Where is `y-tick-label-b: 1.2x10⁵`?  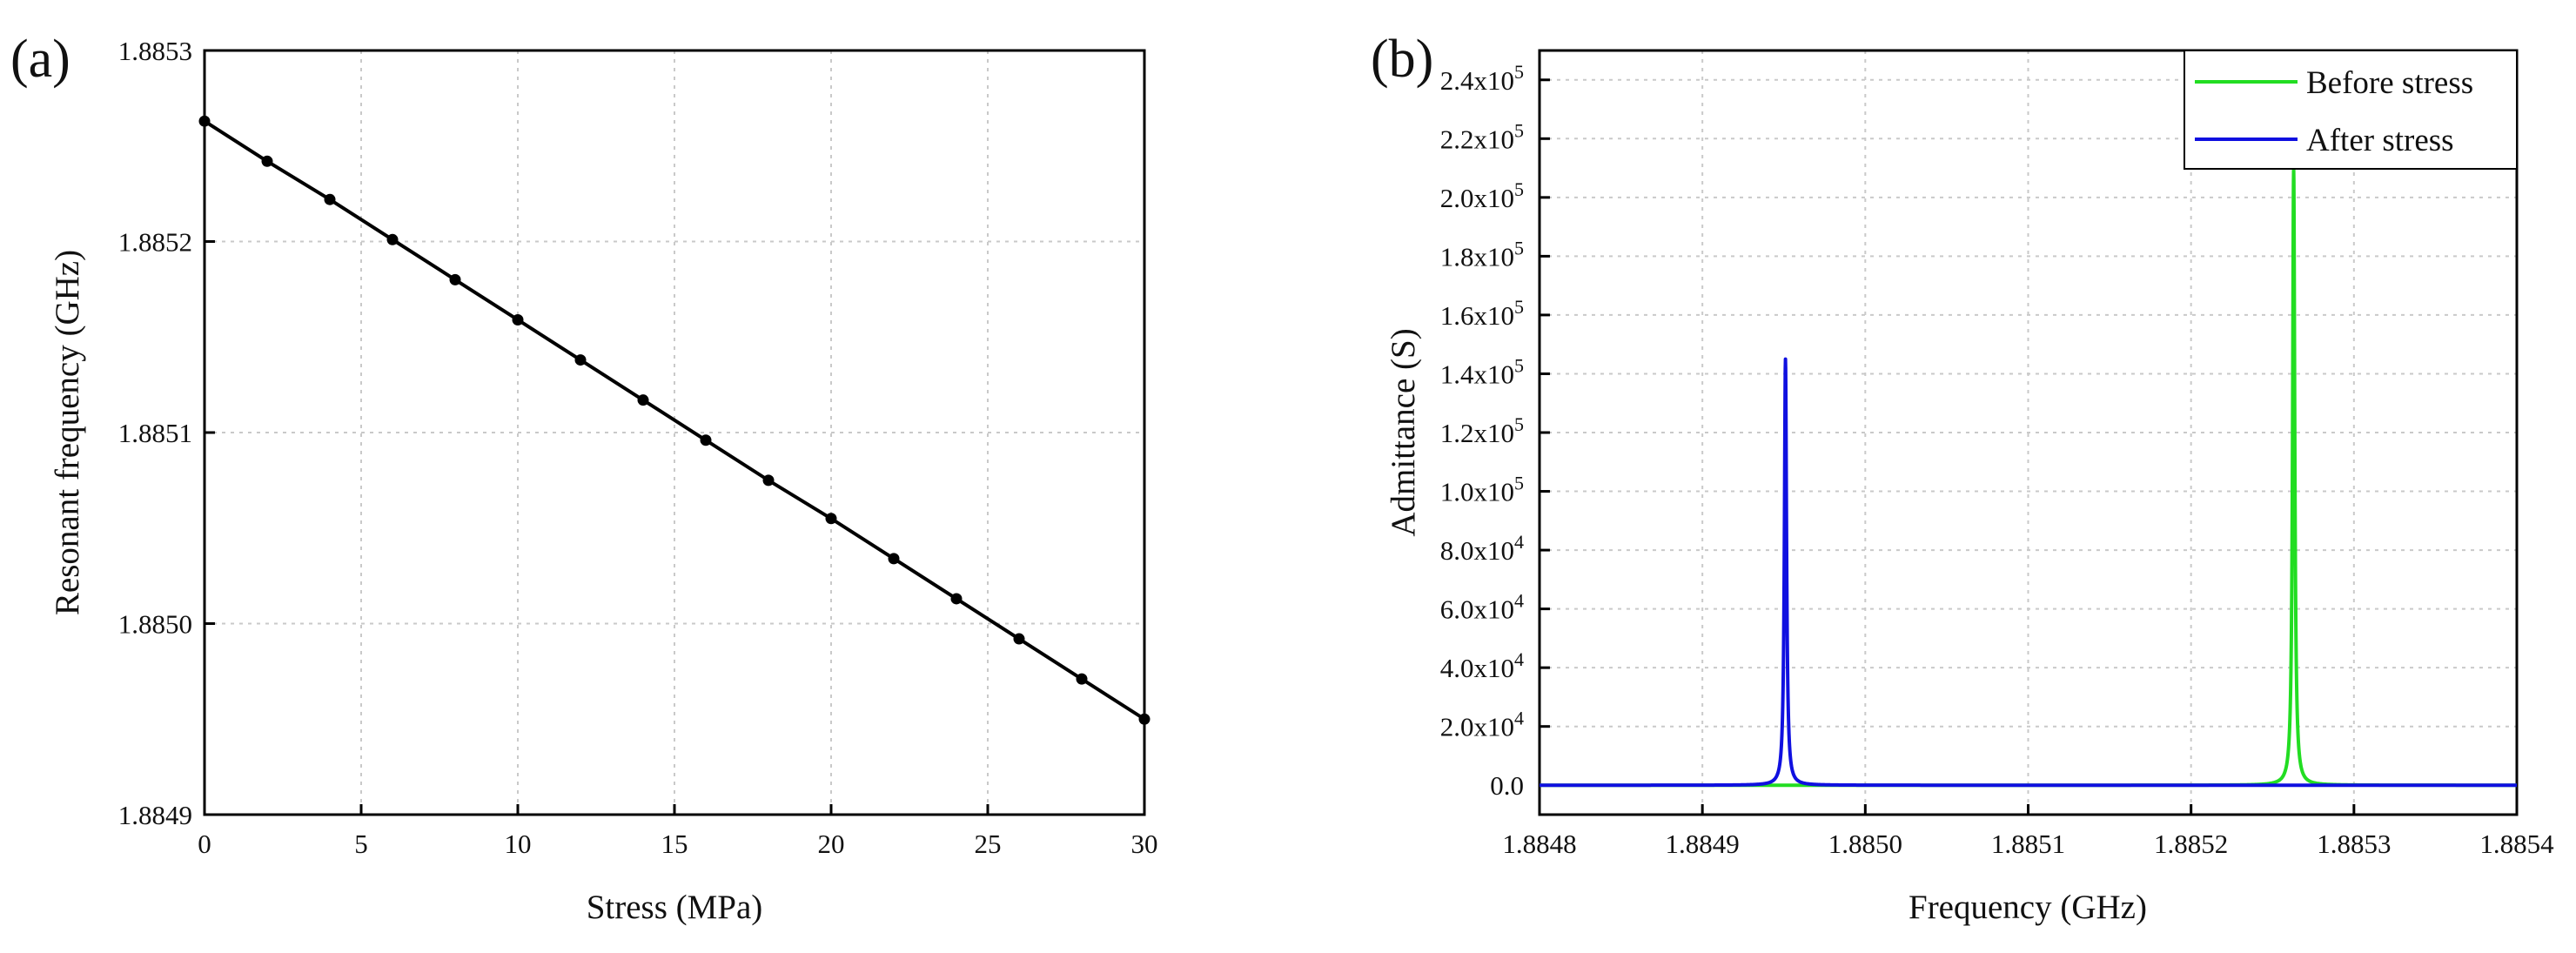
y-tick-label-b: 1.2x10⁵ is located at coordinates (1482, 431).